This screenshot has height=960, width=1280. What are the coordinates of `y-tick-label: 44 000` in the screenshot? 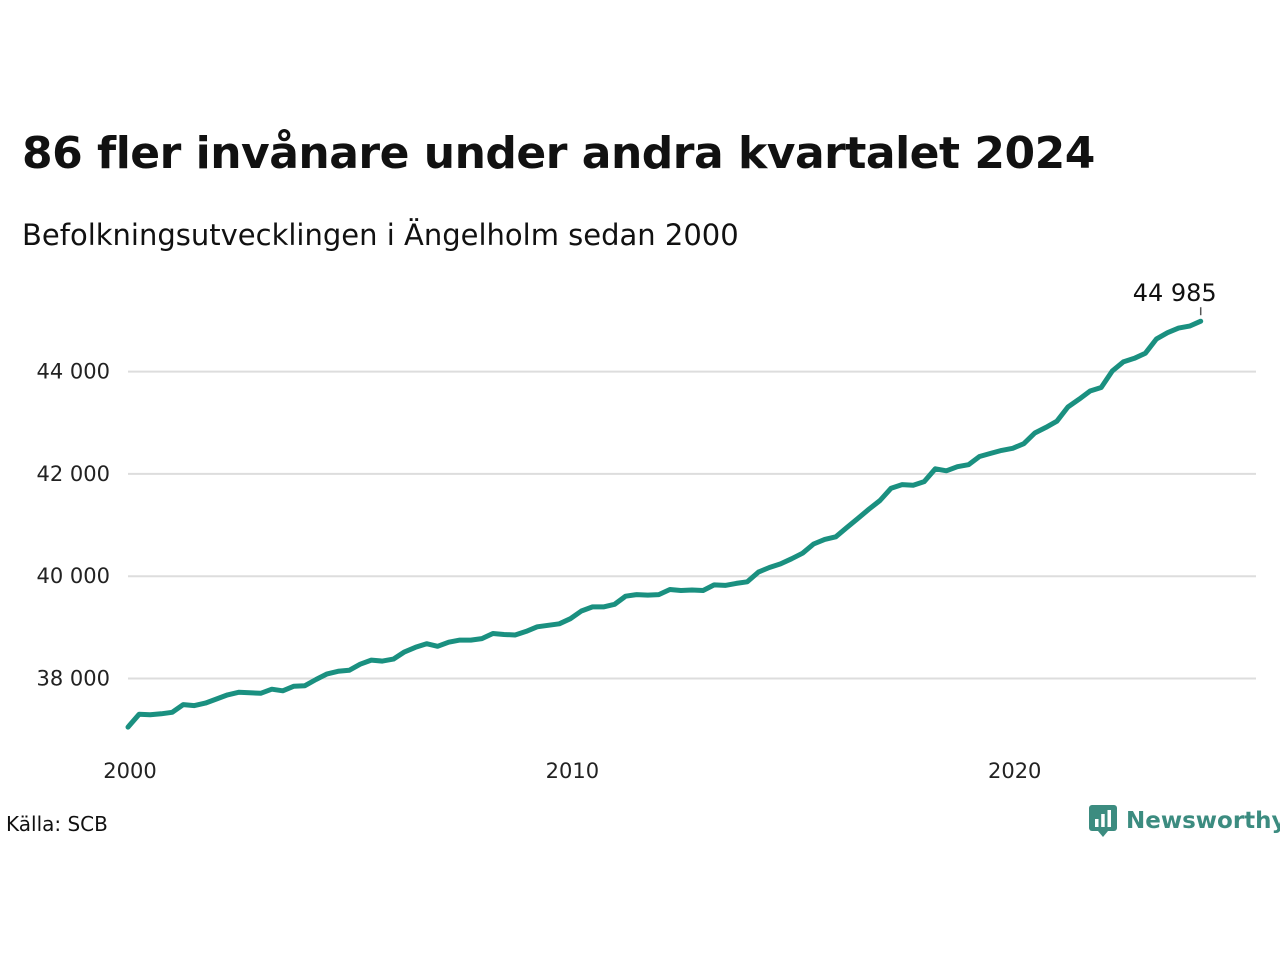 It's located at (73, 372).